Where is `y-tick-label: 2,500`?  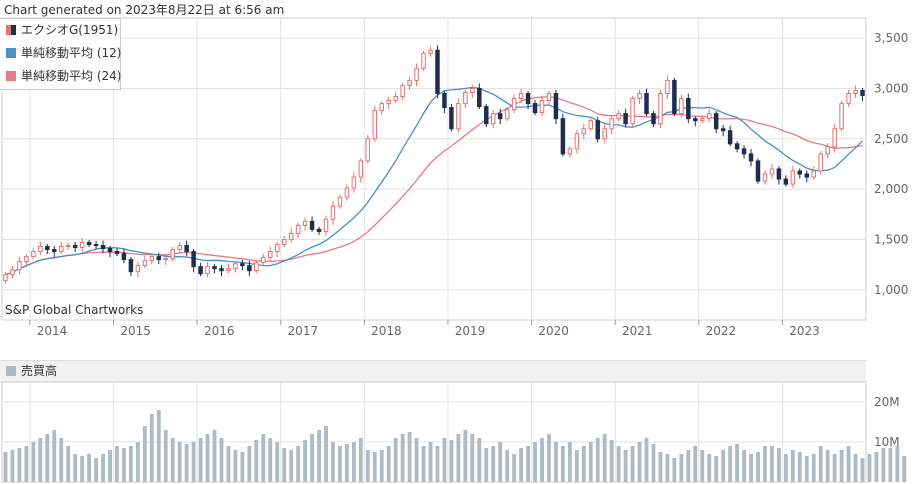 y-tick-label: 2,500 is located at coordinates (891, 139).